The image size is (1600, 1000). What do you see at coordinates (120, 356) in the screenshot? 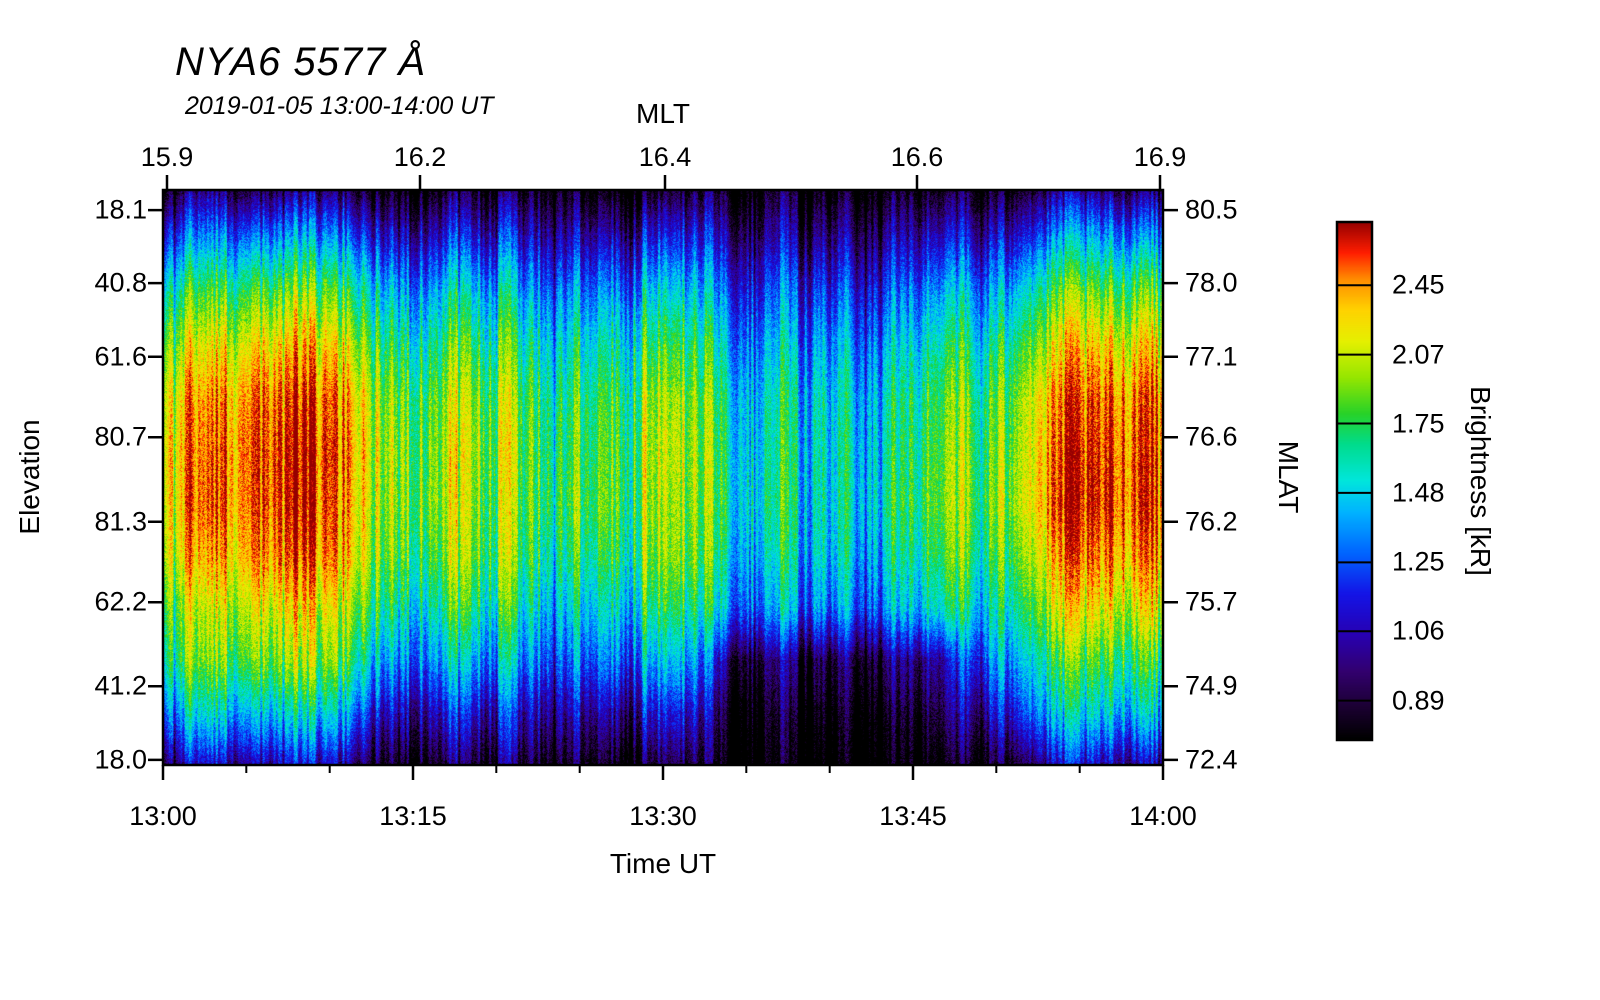
I see `tick-label: 61.6` at bounding box center [120, 356].